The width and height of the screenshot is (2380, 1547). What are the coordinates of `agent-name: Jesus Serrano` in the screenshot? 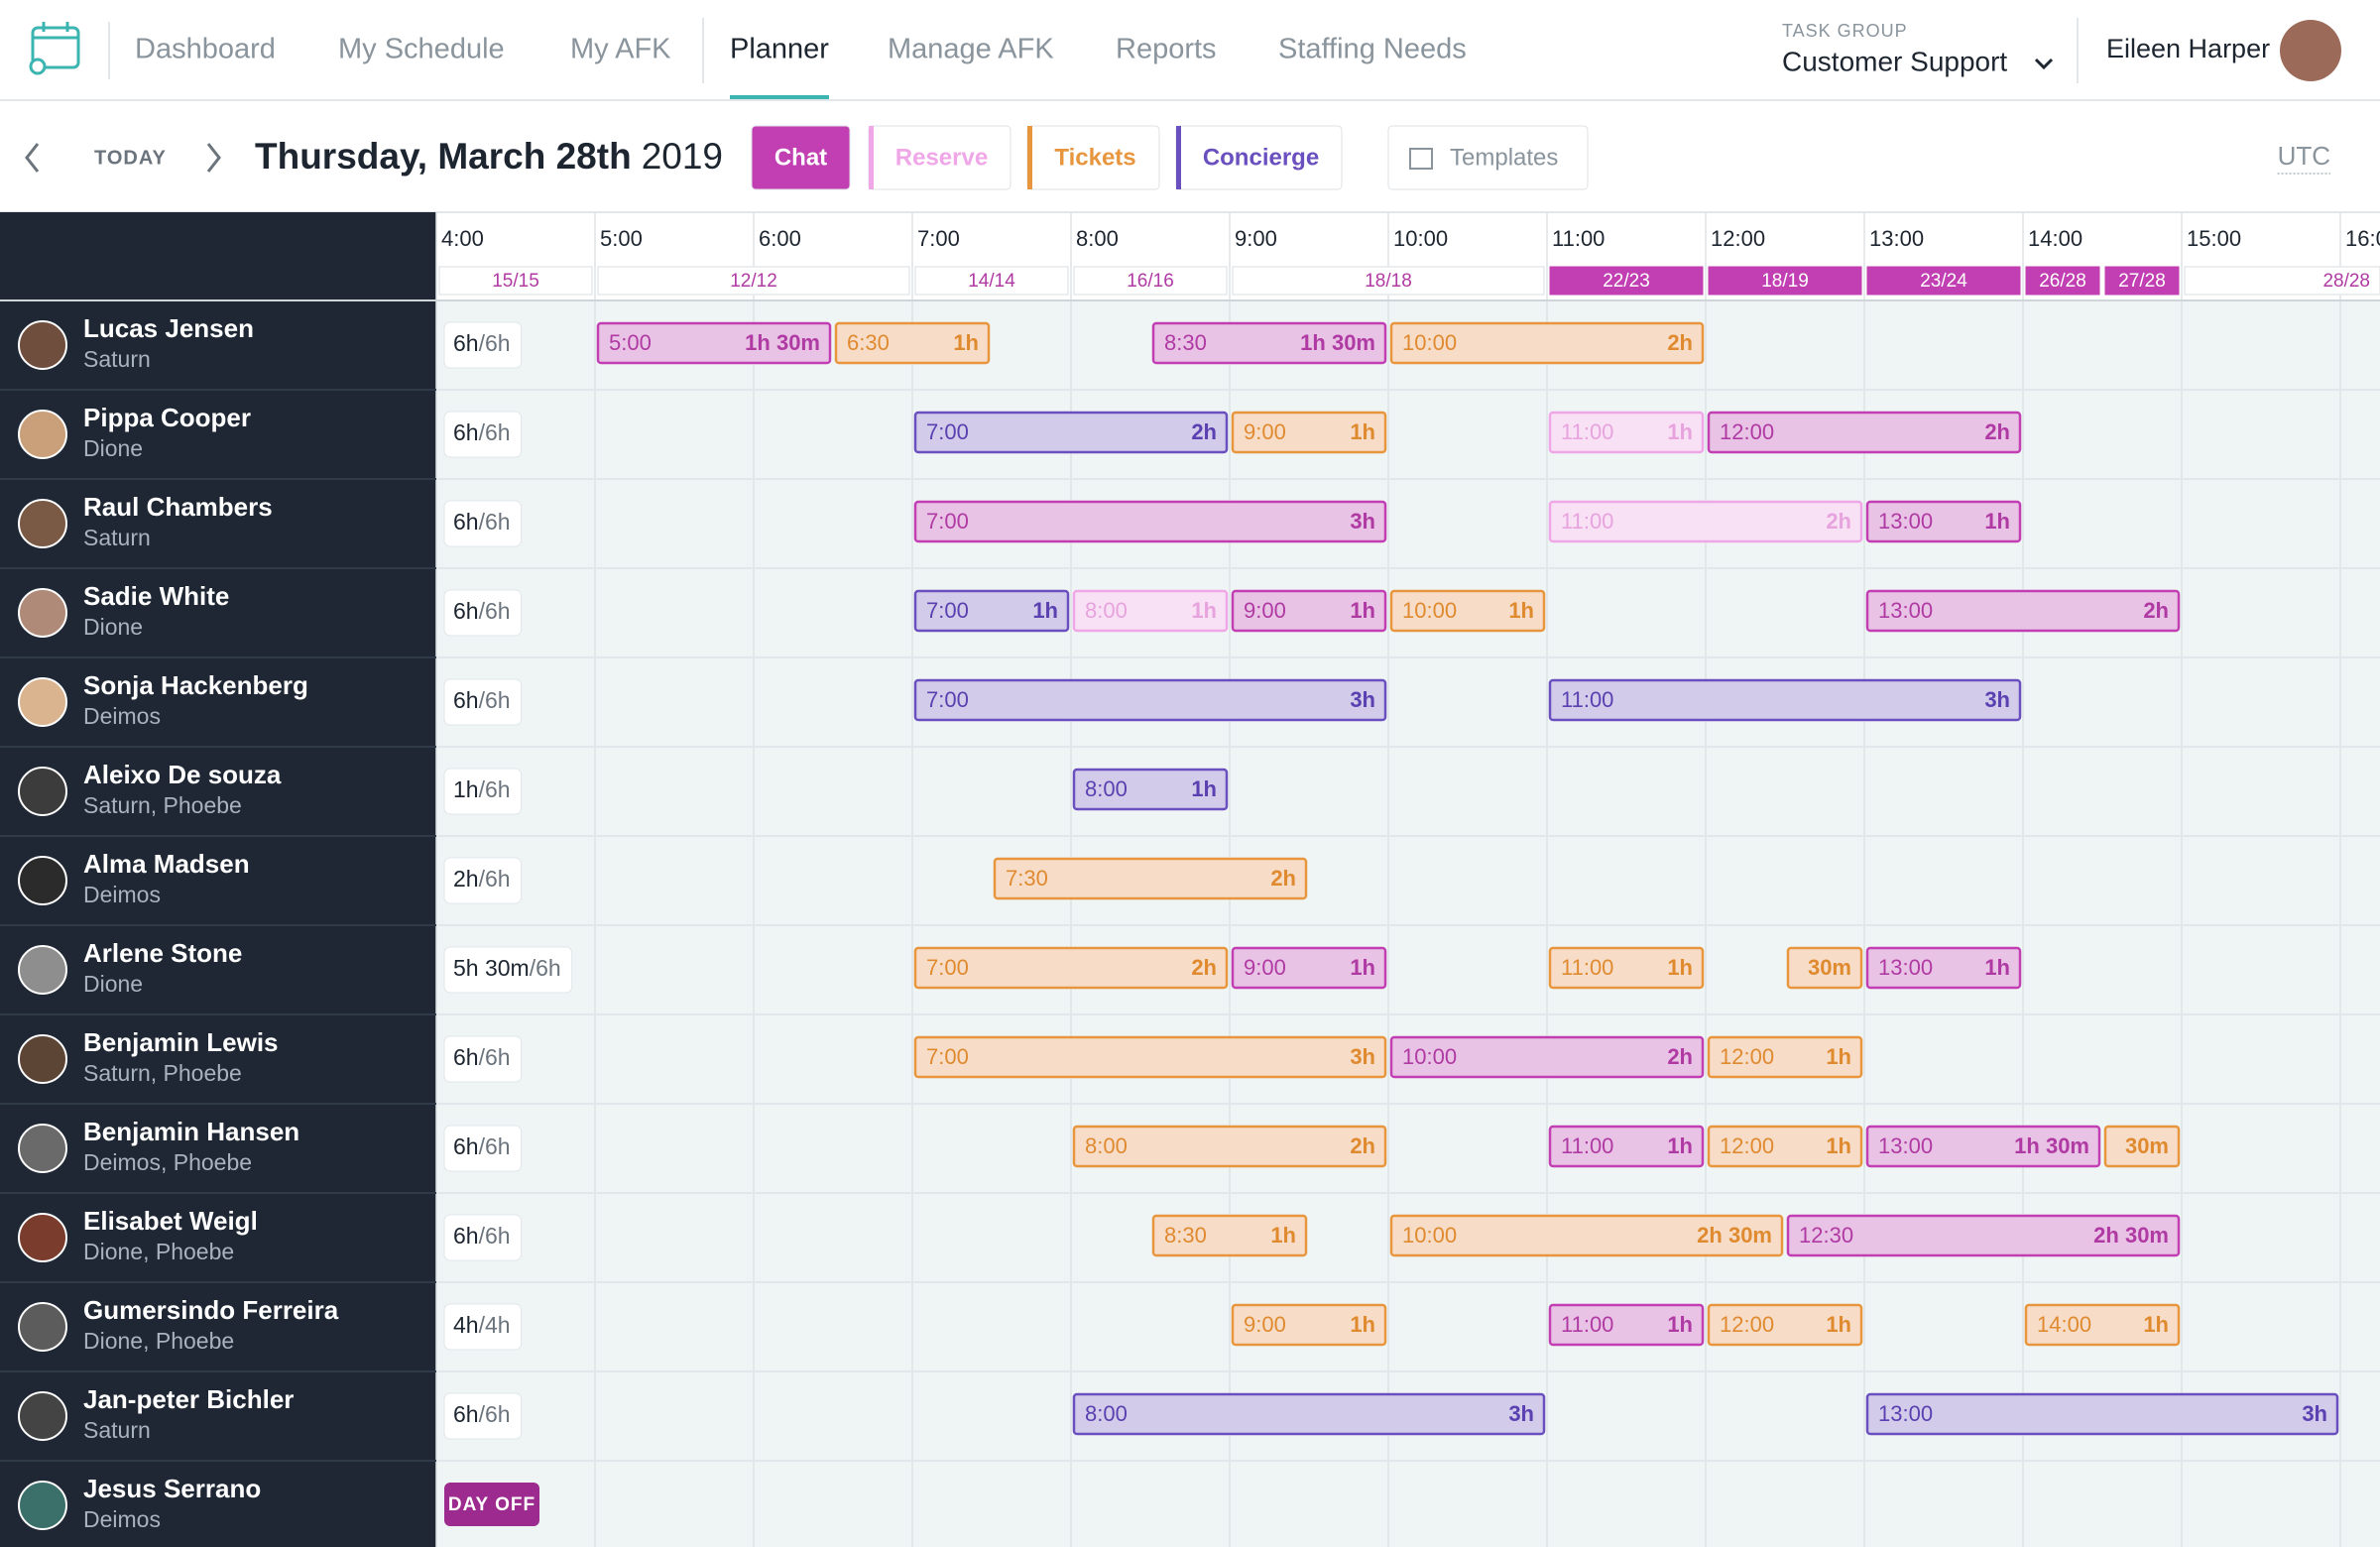 It's located at (172, 1488).